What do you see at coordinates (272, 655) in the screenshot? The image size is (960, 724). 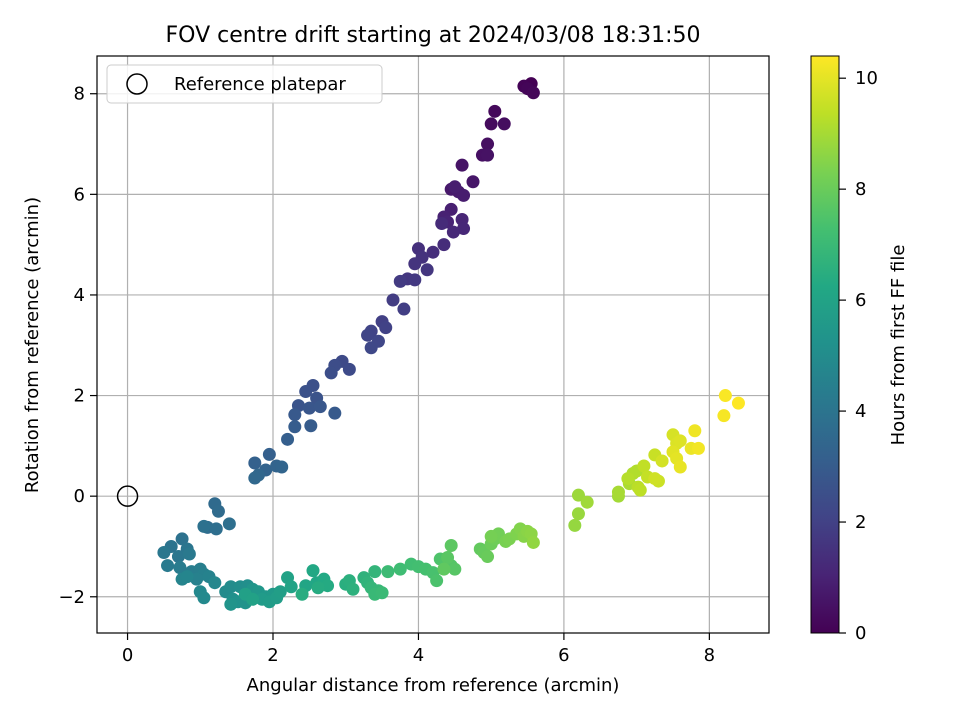 I see `x-tick-label: 2` at bounding box center [272, 655].